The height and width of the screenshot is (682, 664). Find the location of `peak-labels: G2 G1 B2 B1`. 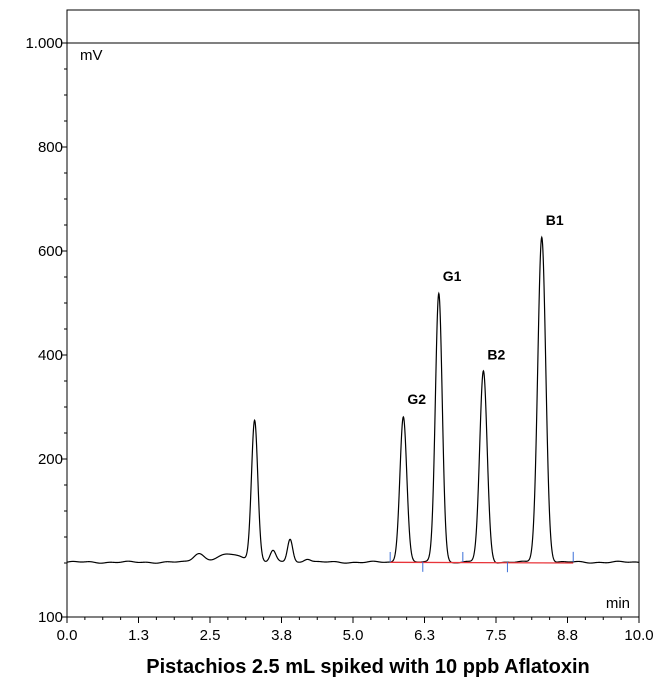

peak-labels: G2 G1 B2 B1 is located at coordinates (485, 309).